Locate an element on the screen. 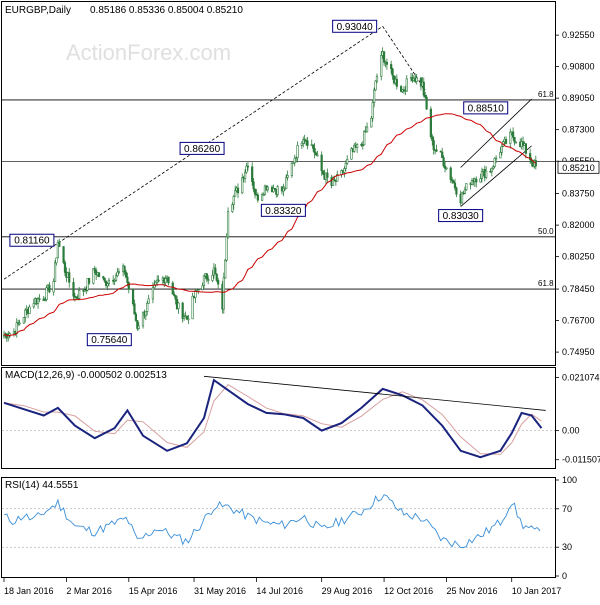 The height and width of the screenshot is (605, 600). price-tick: 0.87300 is located at coordinates (575, 130).